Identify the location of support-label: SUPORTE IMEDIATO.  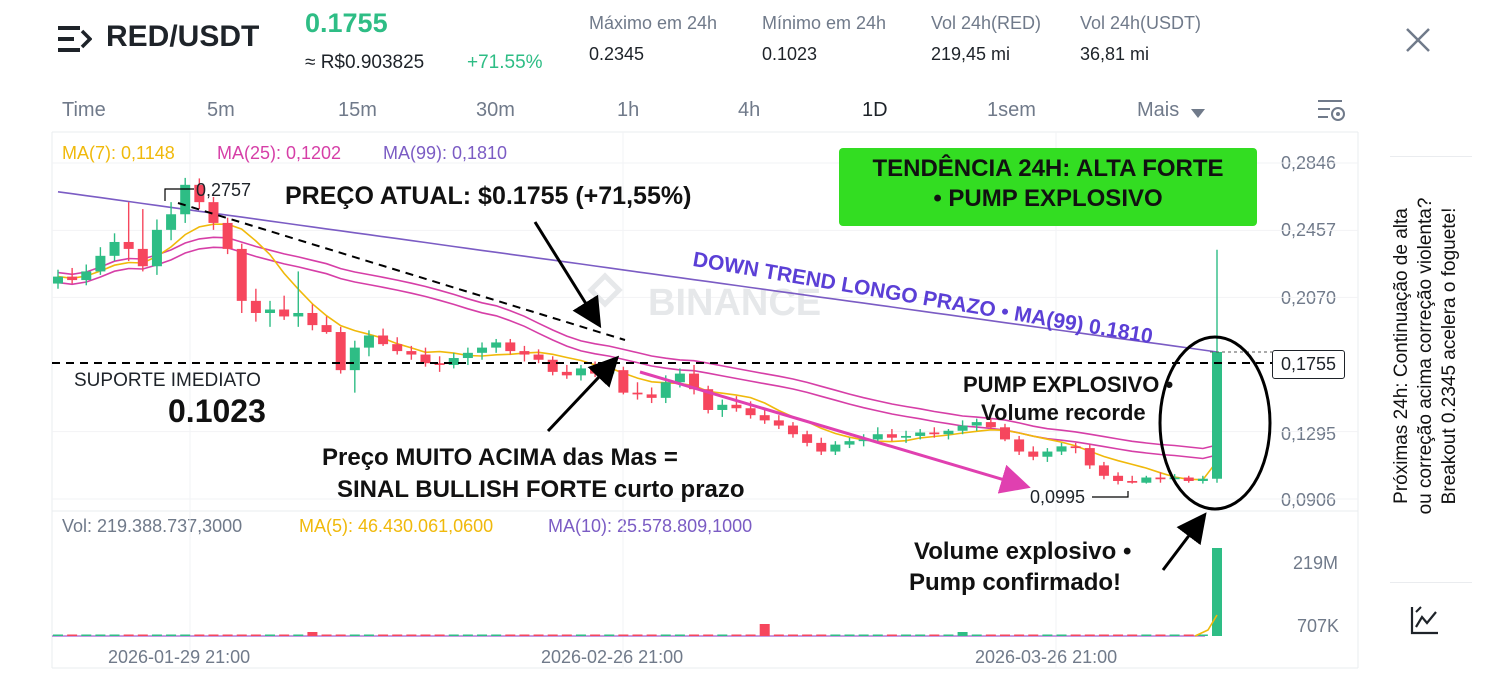
(167, 380).